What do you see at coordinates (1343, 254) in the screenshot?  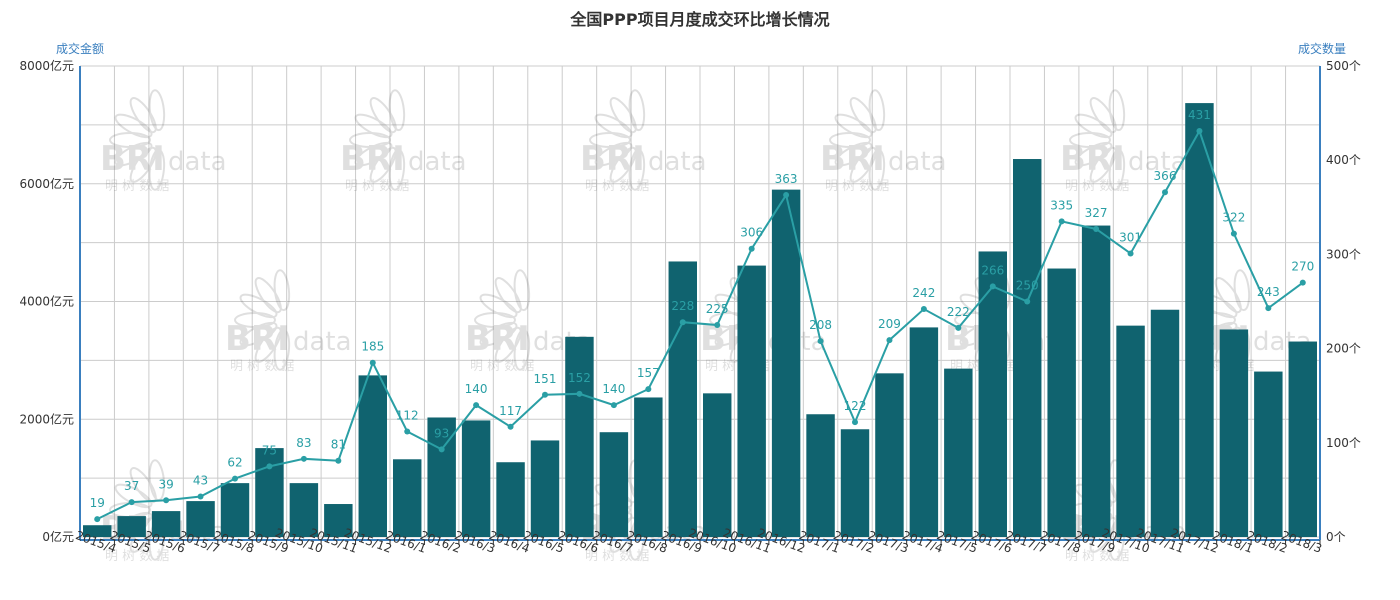 I see `right-tick-label: 300个` at bounding box center [1343, 254].